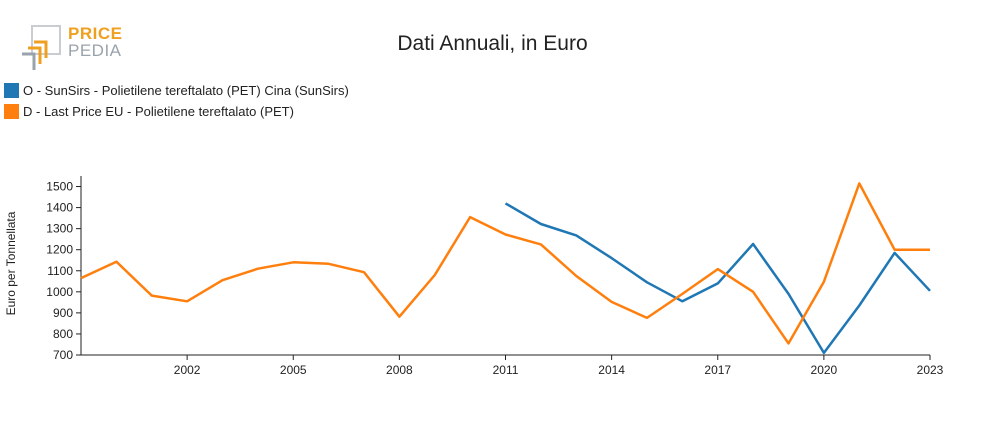 The height and width of the screenshot is (430, 985). What do you see at coordinates (11, 111) in the screenshot?
I see `legend-swatch-last-price-eu` at bounding box center [11, 111].